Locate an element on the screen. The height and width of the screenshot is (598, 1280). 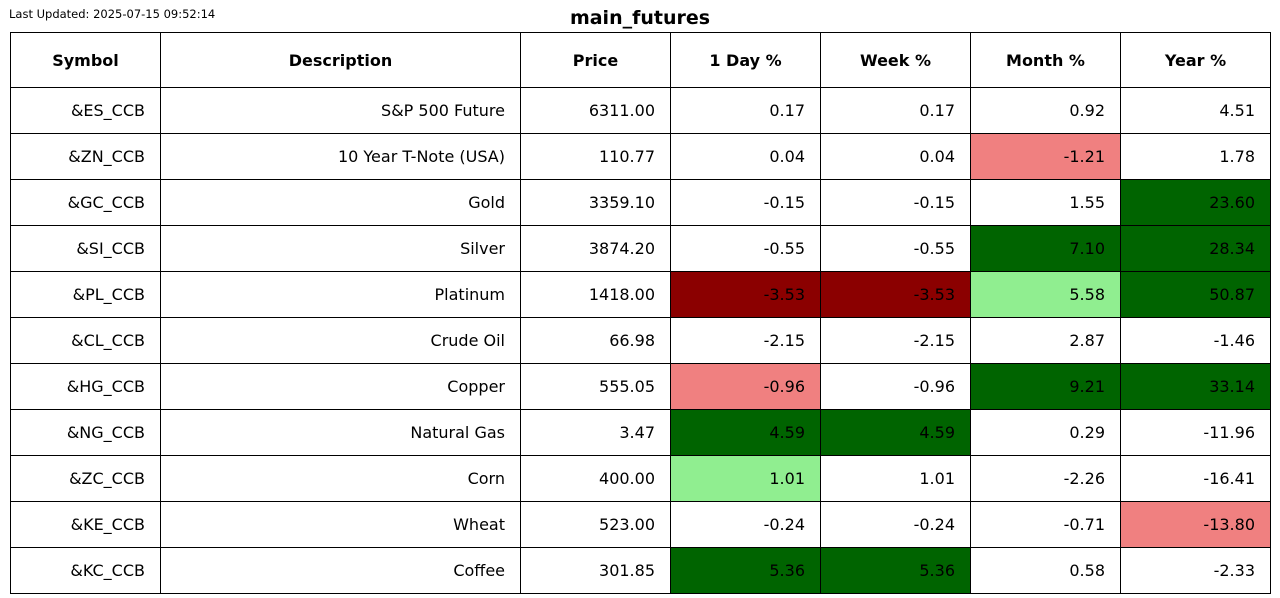
description-cell: Gold is located at coordinates (340, 202).